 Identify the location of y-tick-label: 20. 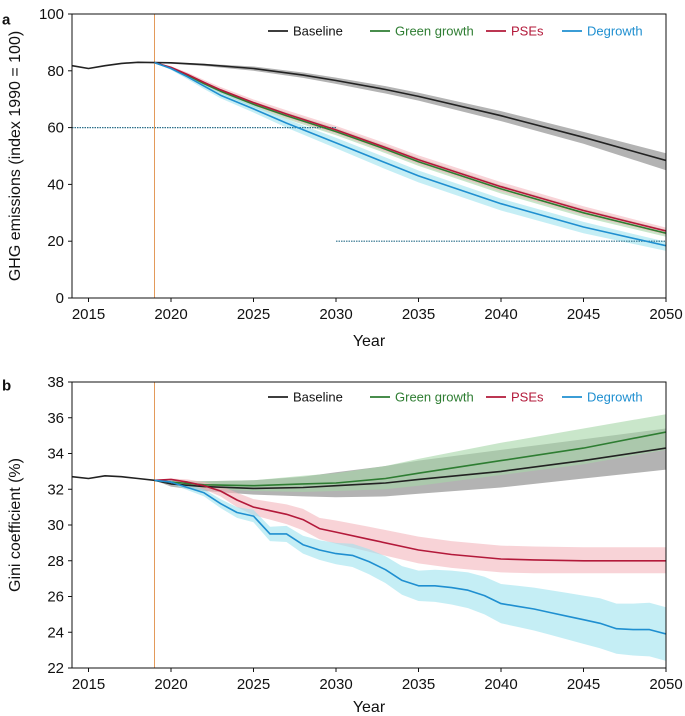
(55, 241).